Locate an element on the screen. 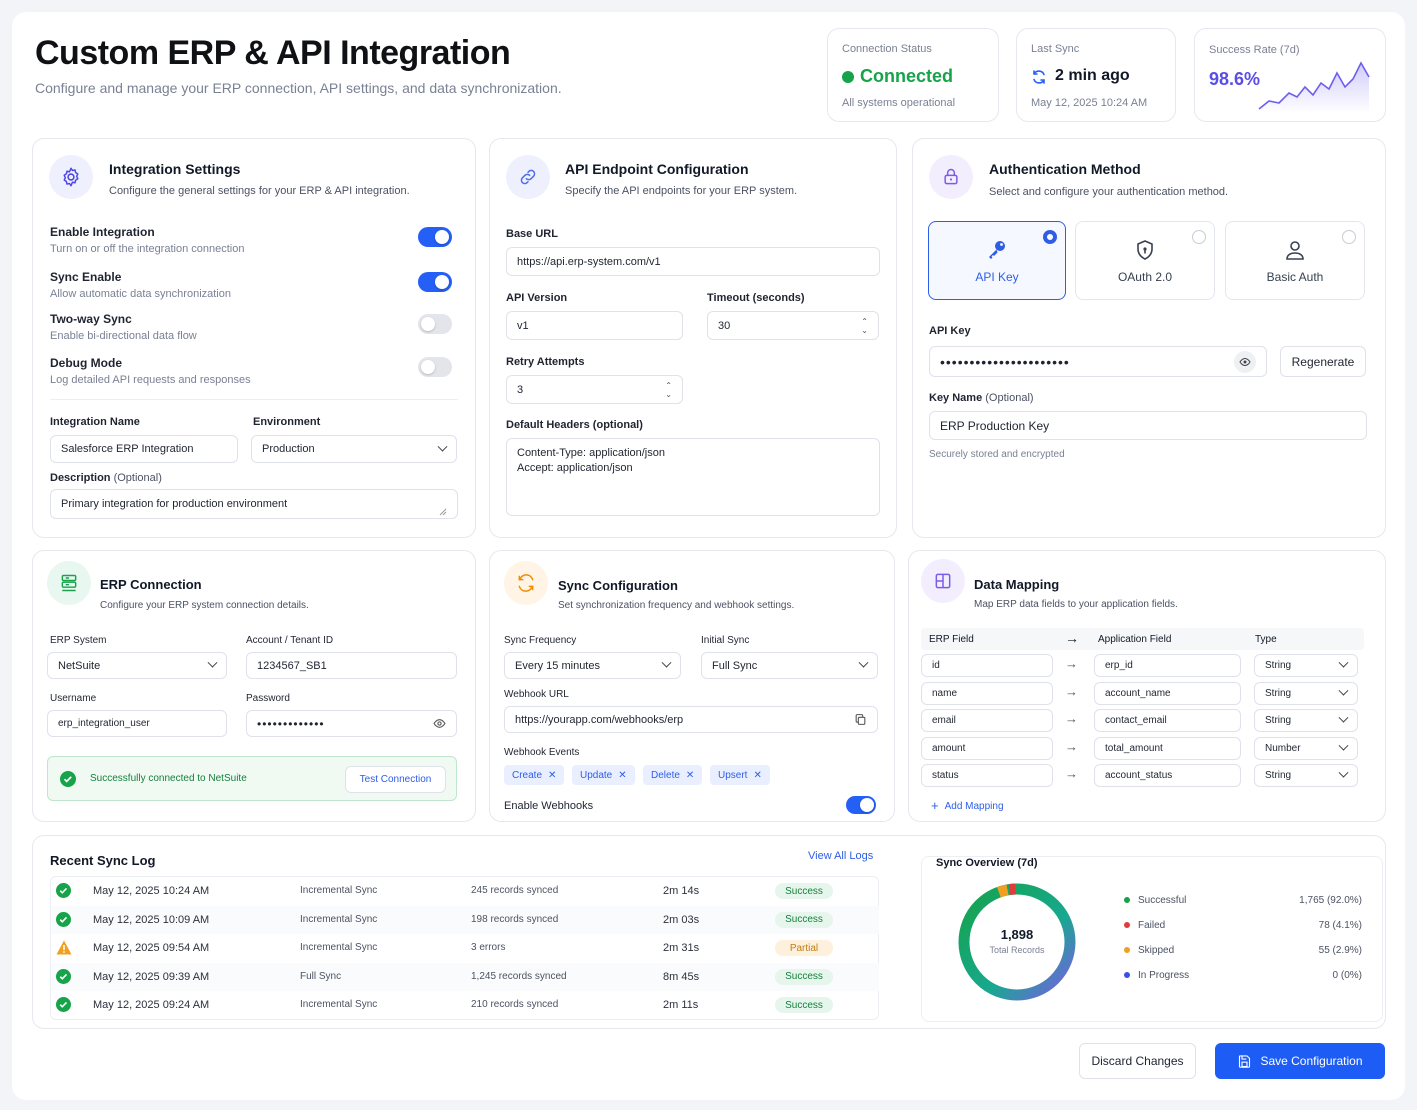 The width and height of the screenshot is (1417, 1110). initial-sync-label: Initial Sync is located at coordinates (725, 640).